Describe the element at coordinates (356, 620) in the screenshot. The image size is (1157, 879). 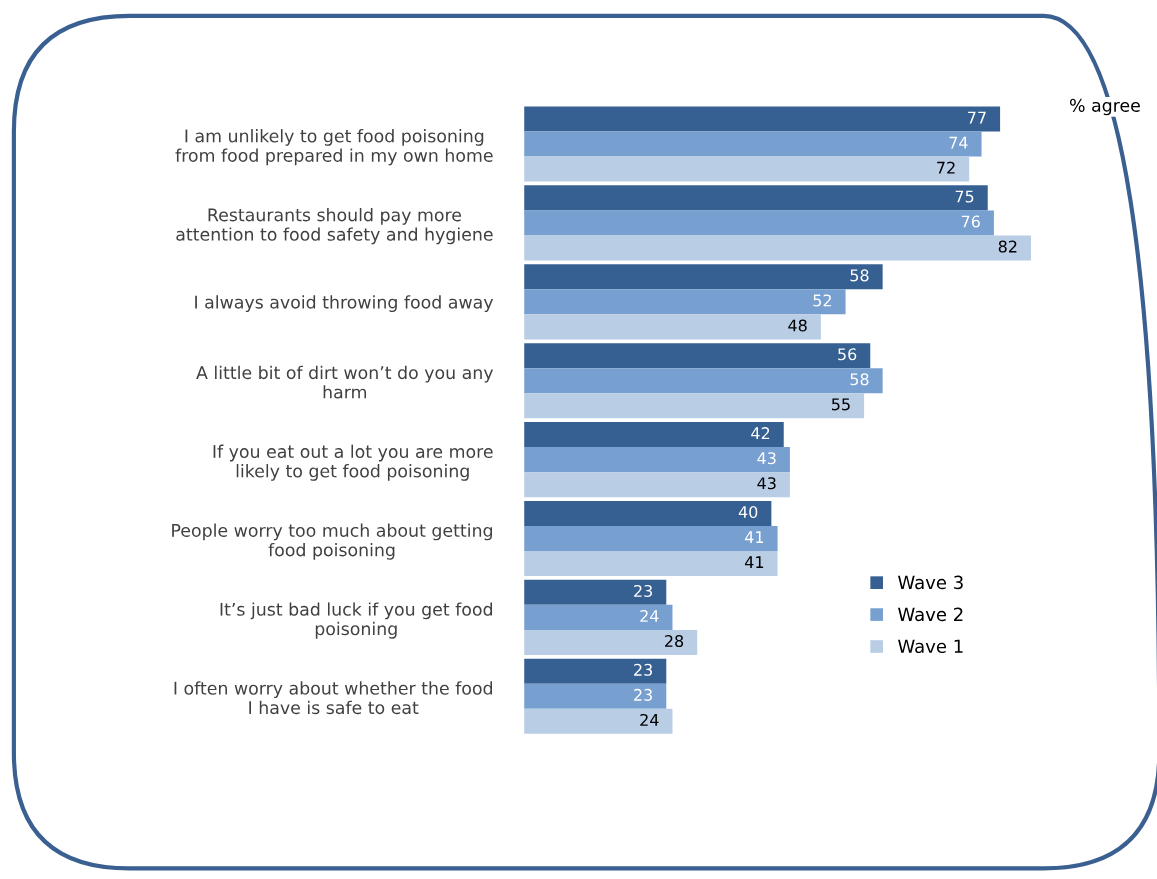
I see `y-tick-label: It’s just bad luck if you get food poisoning` at that location.